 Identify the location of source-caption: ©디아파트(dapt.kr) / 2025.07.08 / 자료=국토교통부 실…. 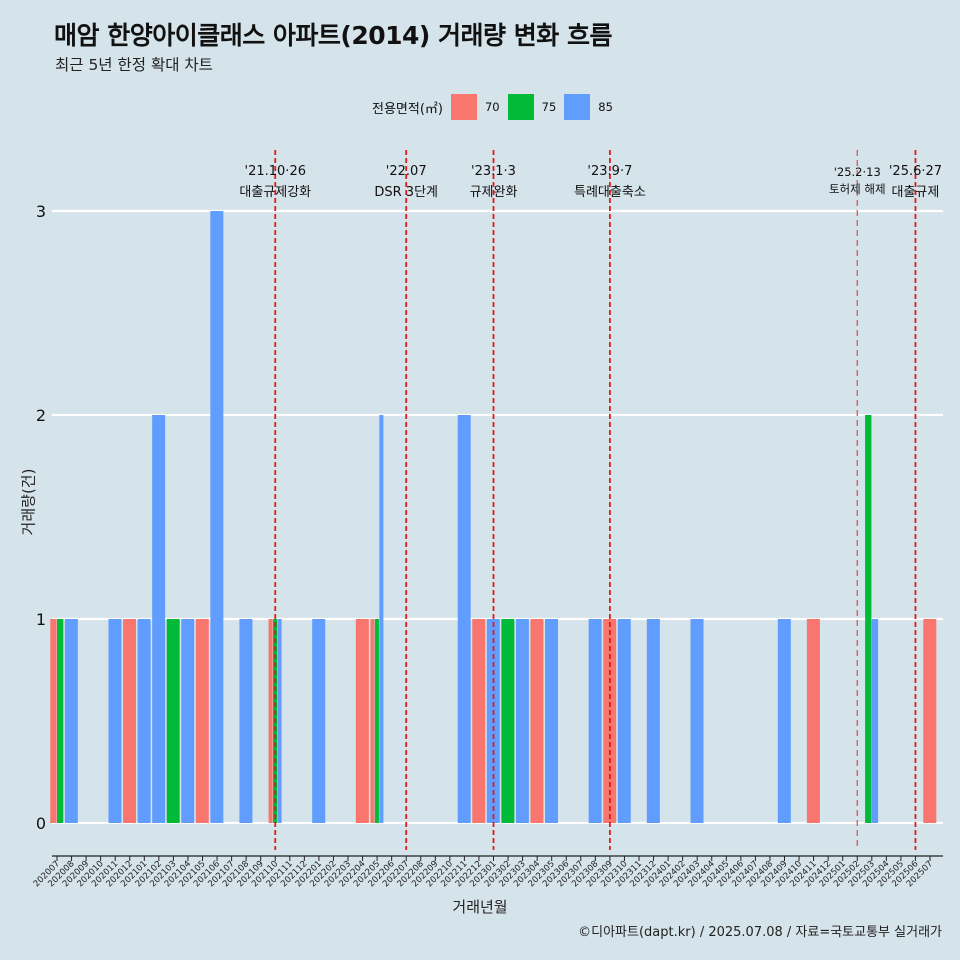
(760, 932).